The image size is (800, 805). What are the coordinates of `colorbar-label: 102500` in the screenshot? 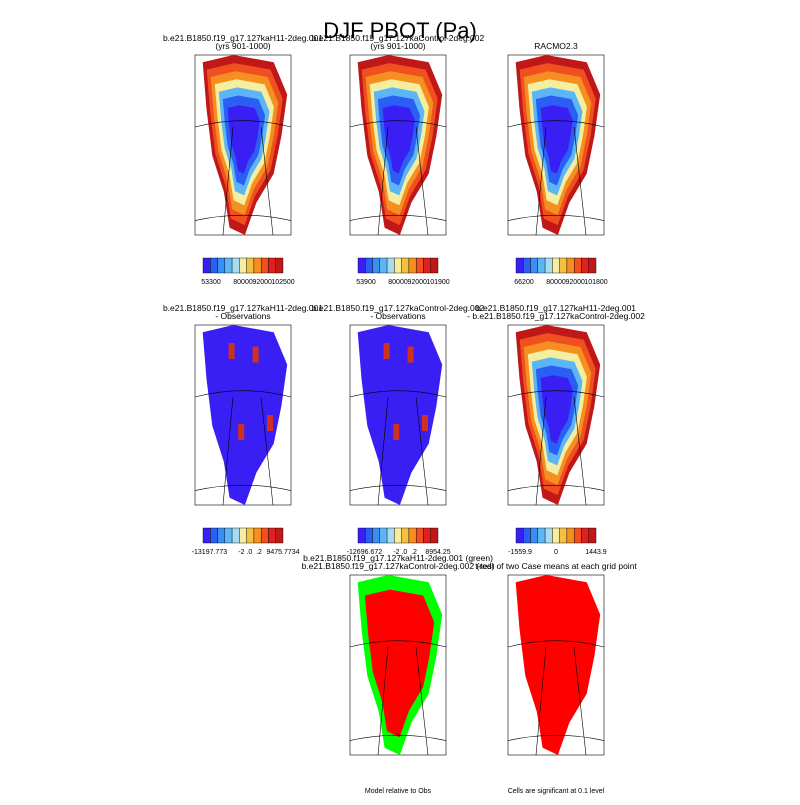 It's located at (282, 282).